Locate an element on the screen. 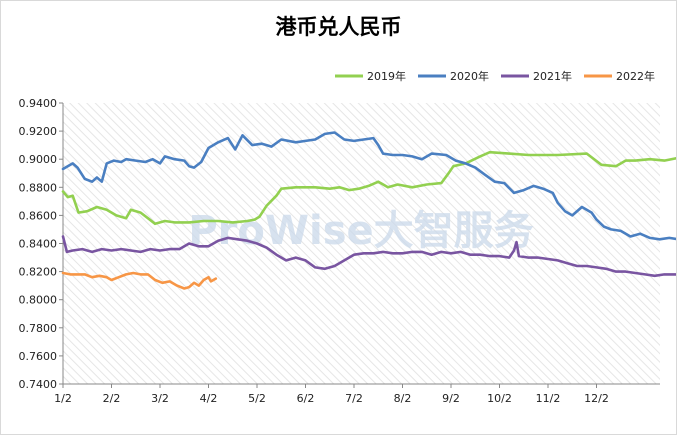  chart-title: 港币兑人民币 is located at coordinates (338, 27).